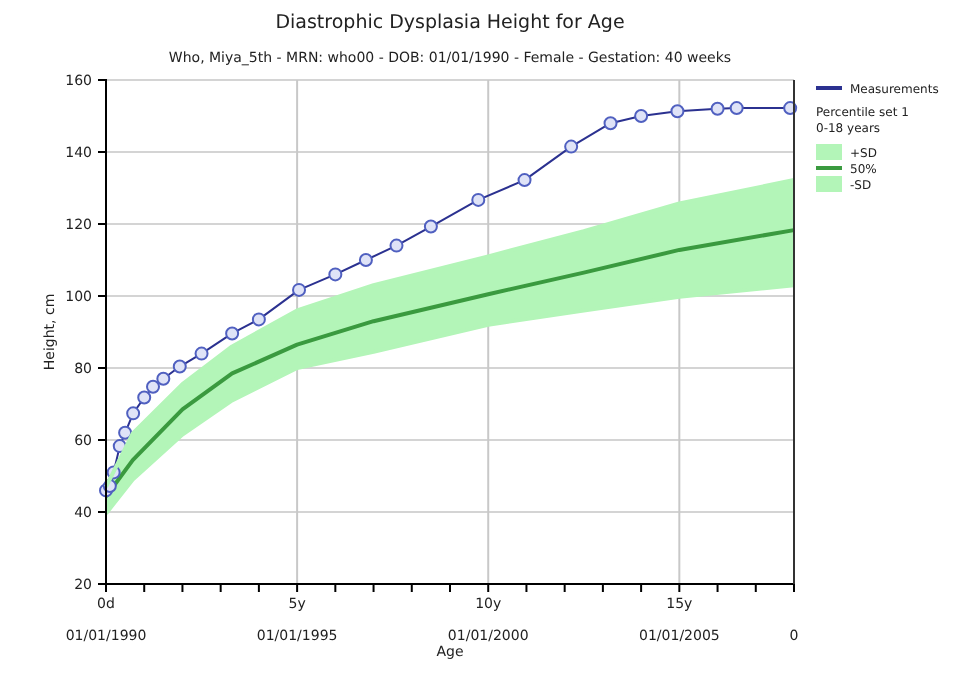 Image resolution: width=956 pixels, height=688 pixels. I want to click on chart-title: Diastrophic Dysplasia Height for Age, so click(450, 23).